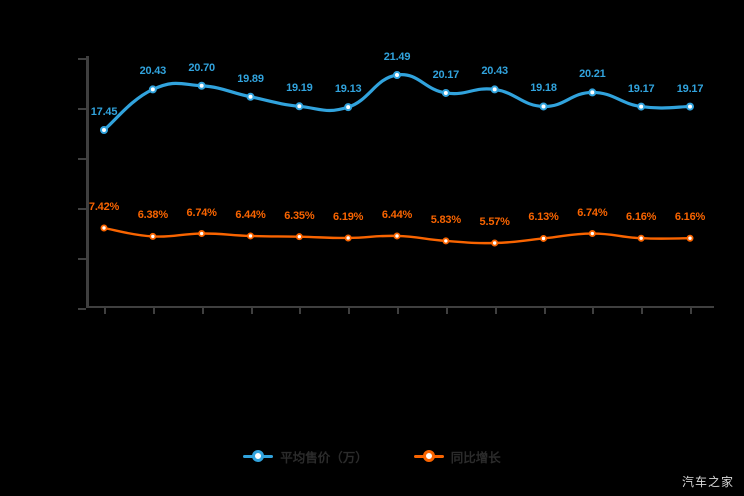 This screenshot has width=744, height=496. Describe the element at coordinates (250, 78) in the screenshot. I see `data-label: 19.89` at that location.